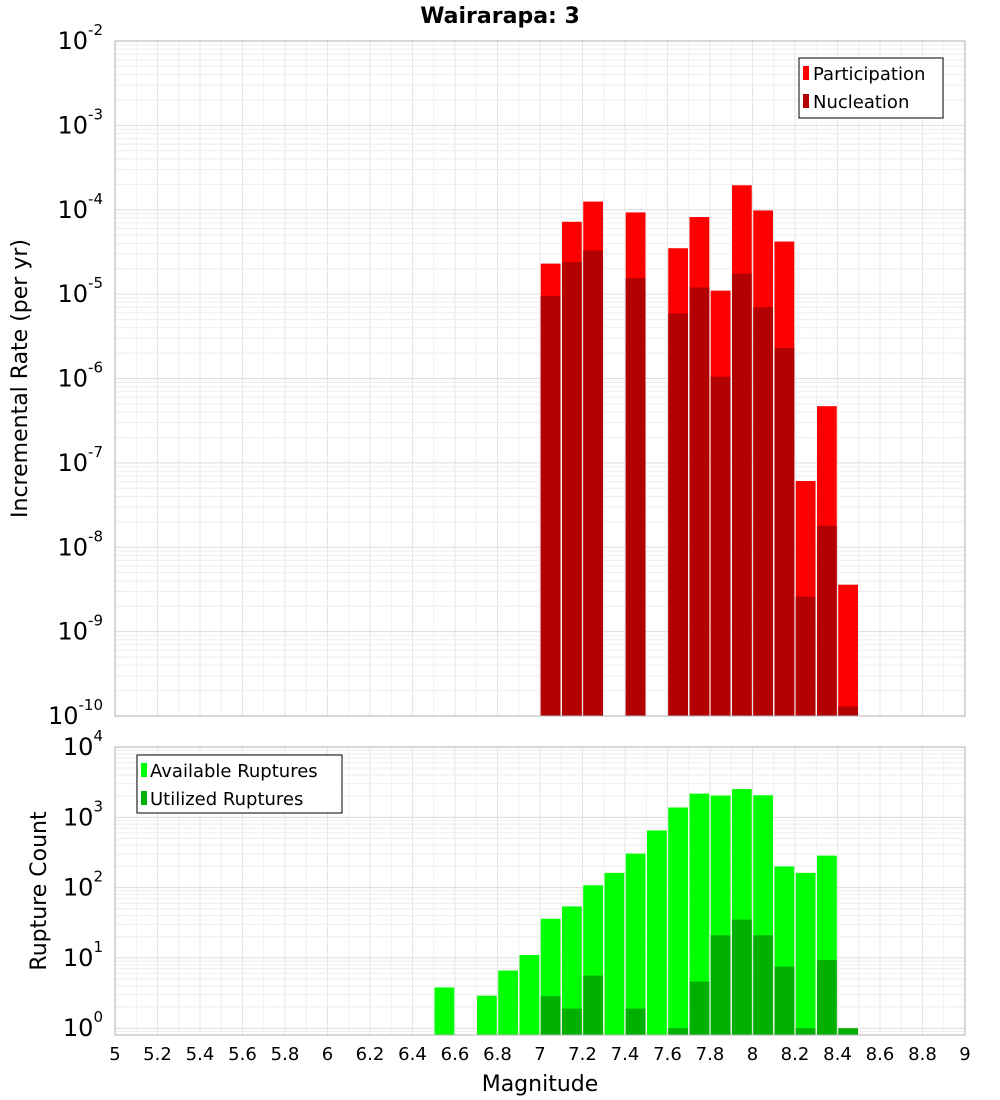 The height and width of the screenshot is (1100, 1000). I want to click on x-tick-label: 5, so click(114, 1054).